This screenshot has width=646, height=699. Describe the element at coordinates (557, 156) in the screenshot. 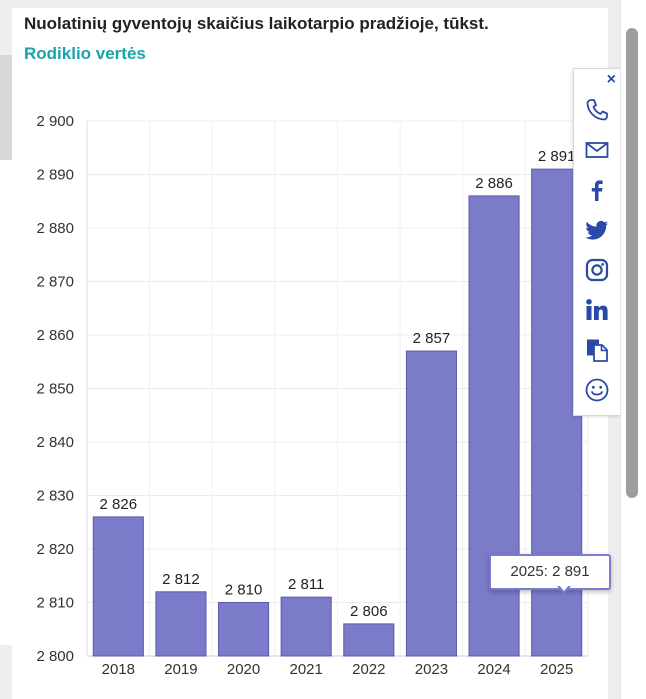

I see `data-label: 2 891` at that location.